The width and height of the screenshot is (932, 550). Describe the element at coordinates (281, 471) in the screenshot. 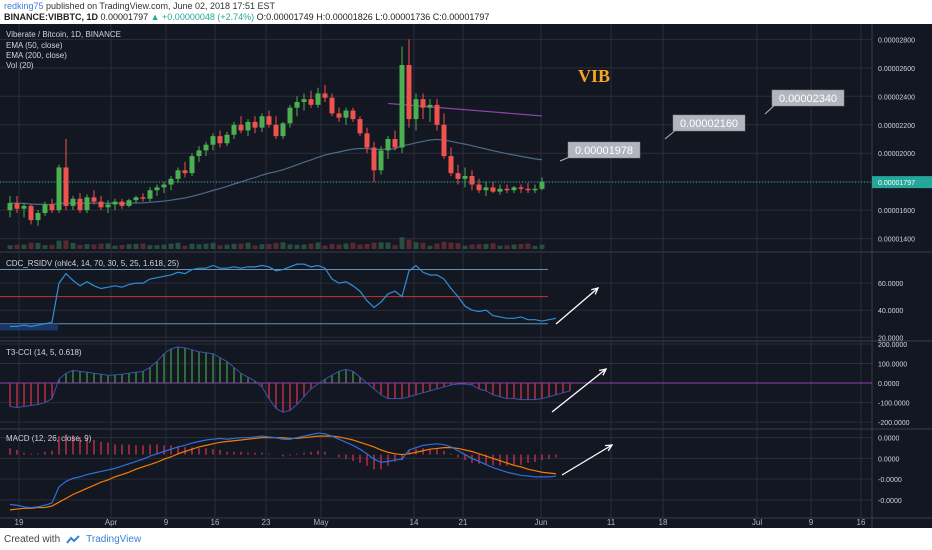

I see `macd-pane: MACD (12, 26, close, 9)` at that location.